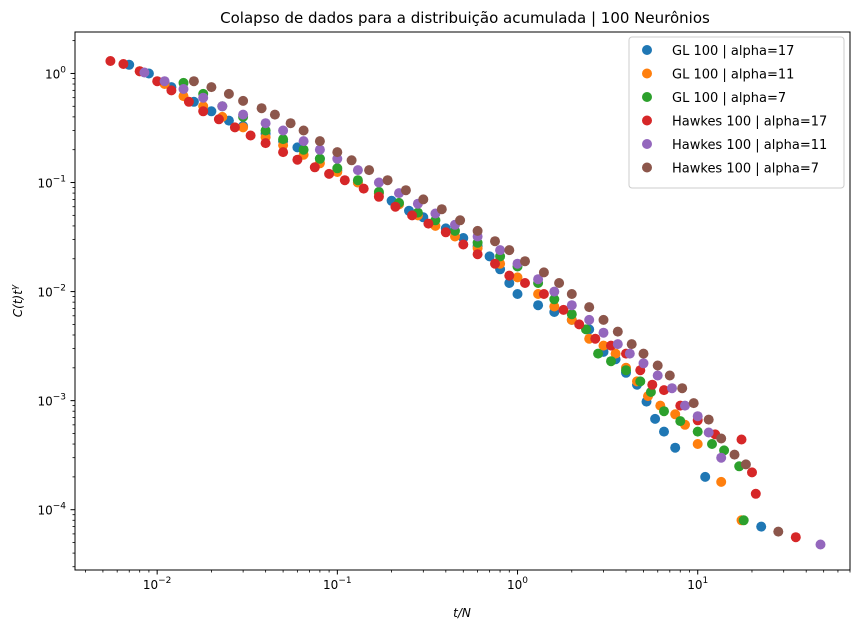 This screenshot has width=860, height=630. Describe the element at coordinates (745, 169) in the screenshot. I see `legend-label-5: Hawkes 100 | alpha=7` at that location.